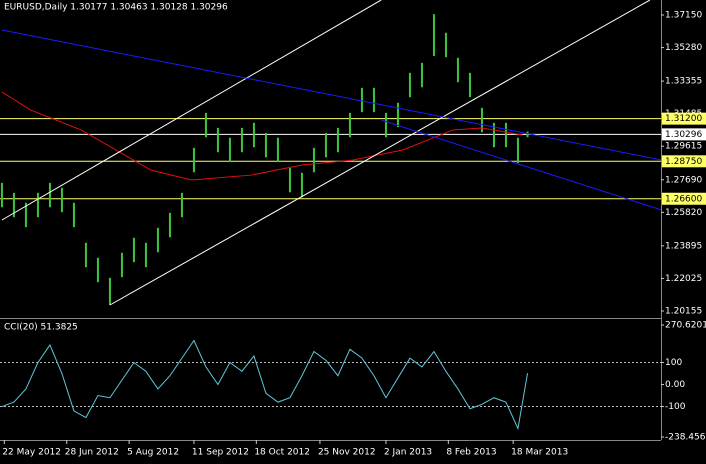 The width and height of the screenshot is (706, 464). What do you see at coordinates (31, 453) in the screenshot?
I see `x-tick-label: 22 May 2012` at bounding box center [31, 453].